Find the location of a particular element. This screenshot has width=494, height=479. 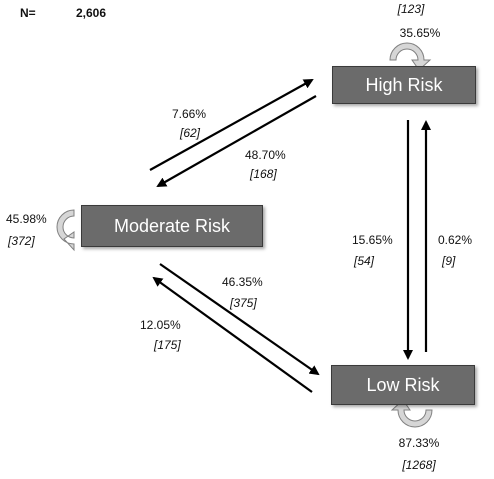

low-to-high-count: [9] is located at coordinates (449, 261).